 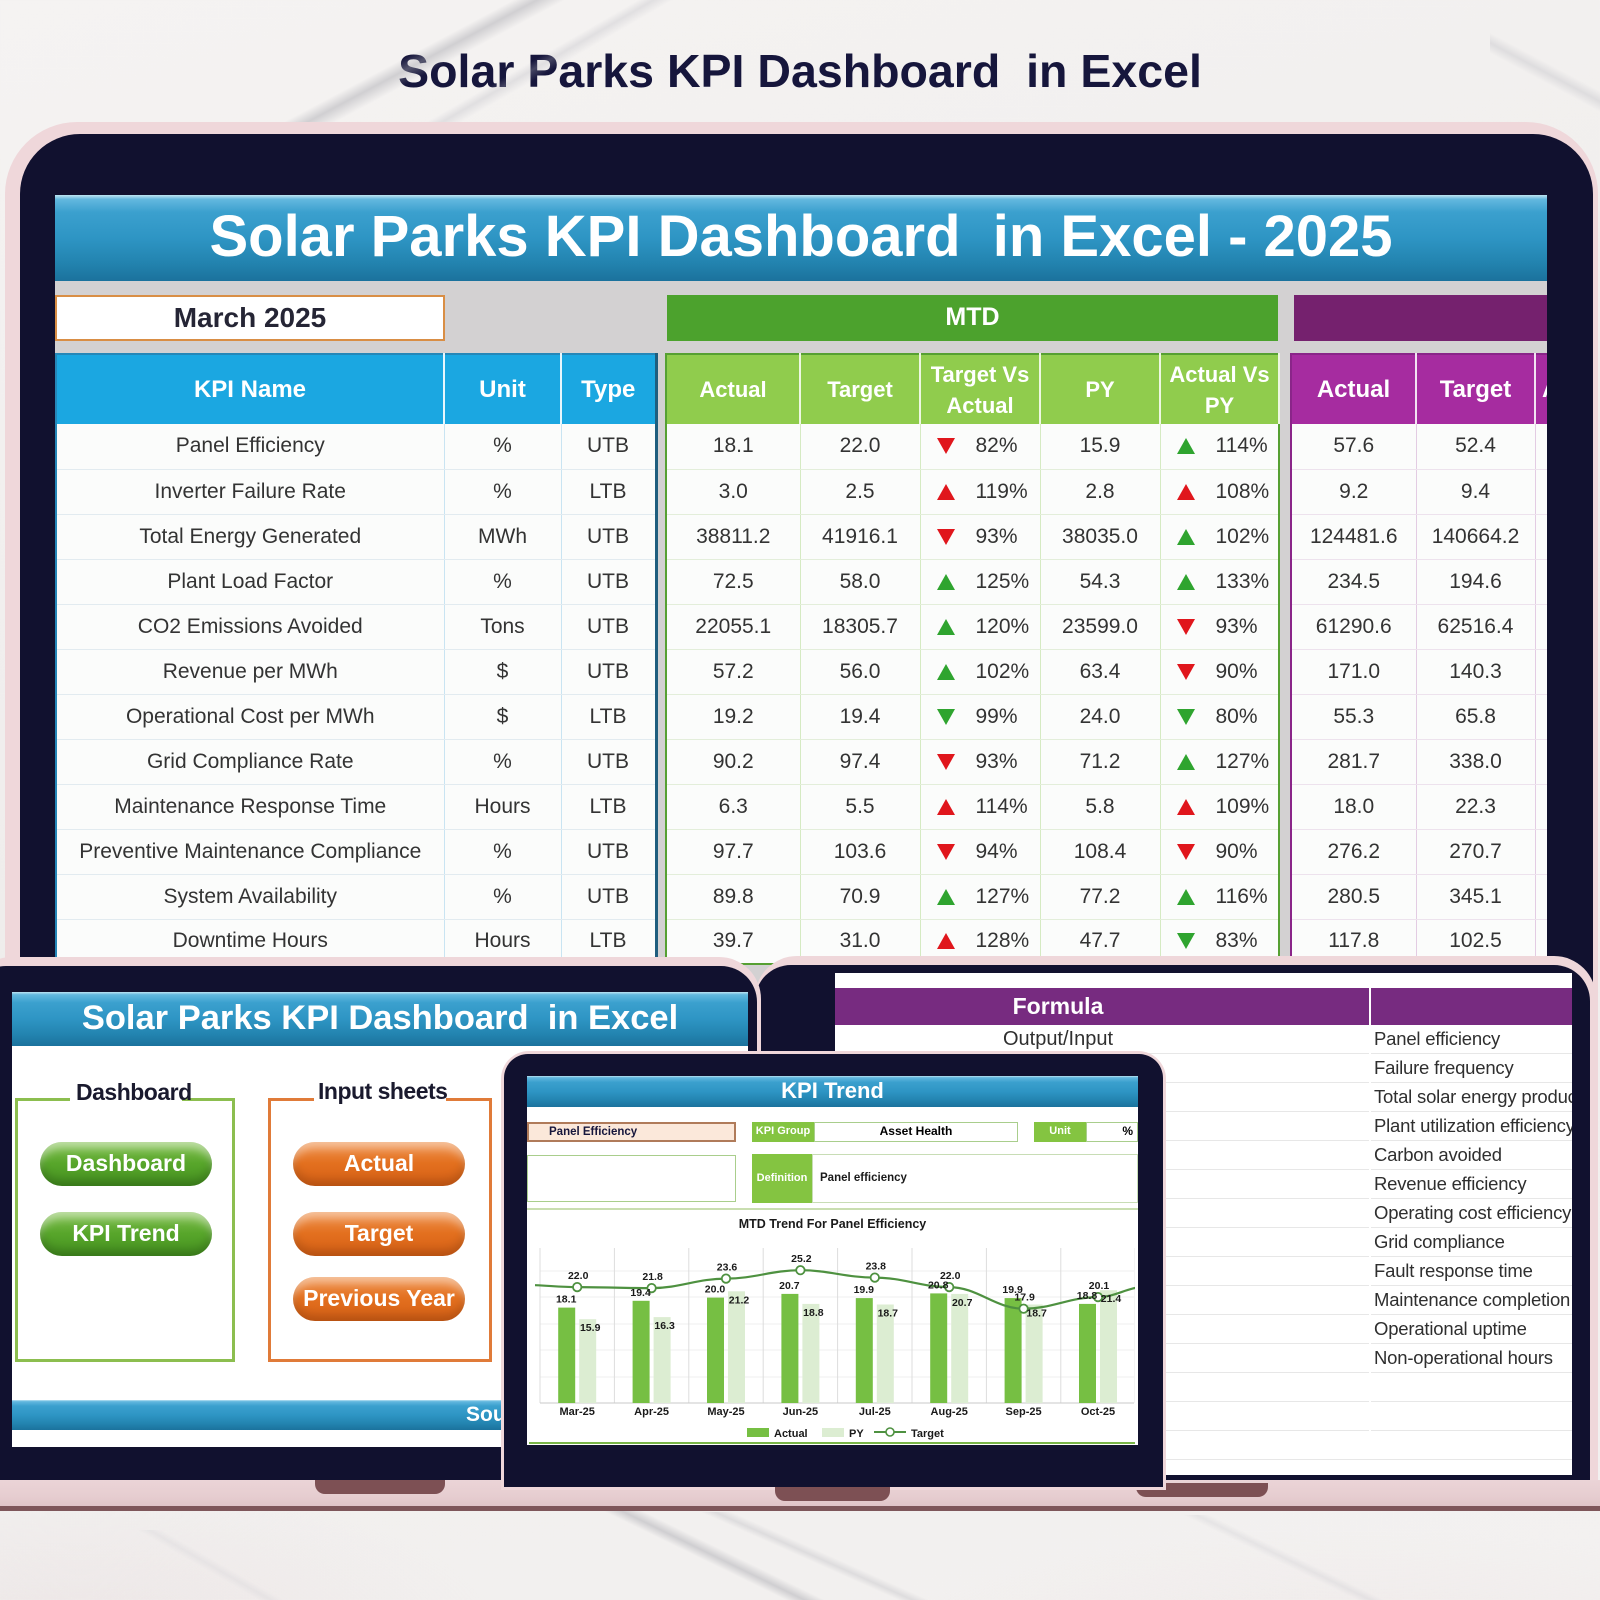 I want to click on svg-text: PY, so click(x=856, y=1434).